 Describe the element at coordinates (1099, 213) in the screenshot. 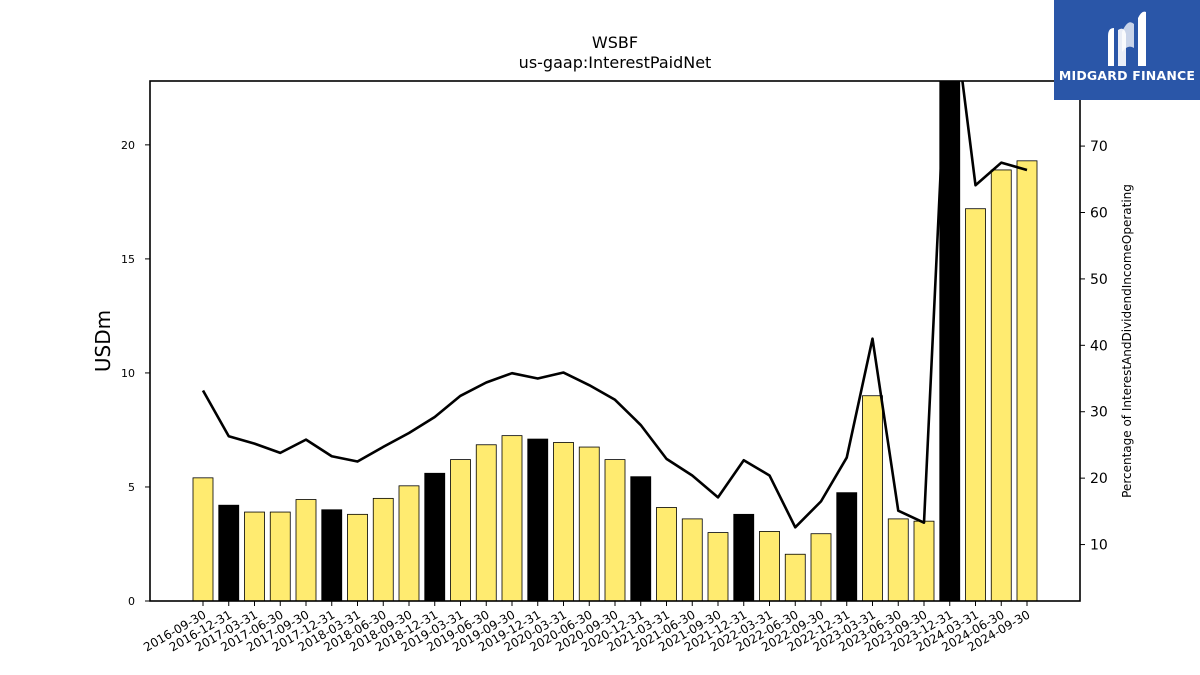

I see `y2-tick-label: 60` at that location.